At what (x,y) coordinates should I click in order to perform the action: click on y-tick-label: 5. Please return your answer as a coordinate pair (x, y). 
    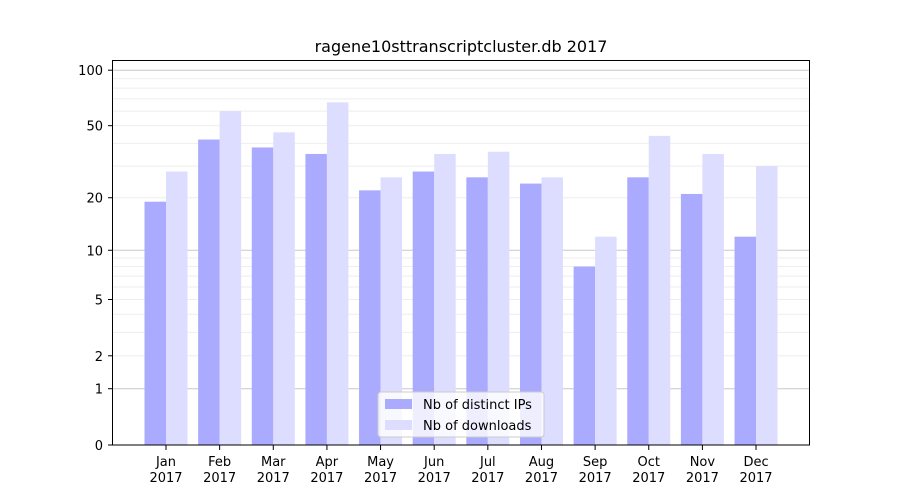
    Looking at the image, I should click on (99, 300).